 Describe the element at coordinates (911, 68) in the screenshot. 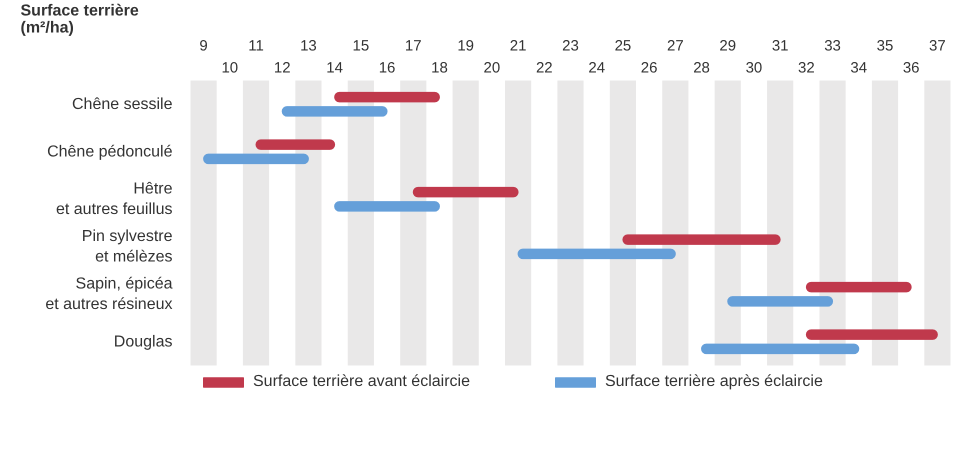

I see `x2-tick-label: 36` at that location.